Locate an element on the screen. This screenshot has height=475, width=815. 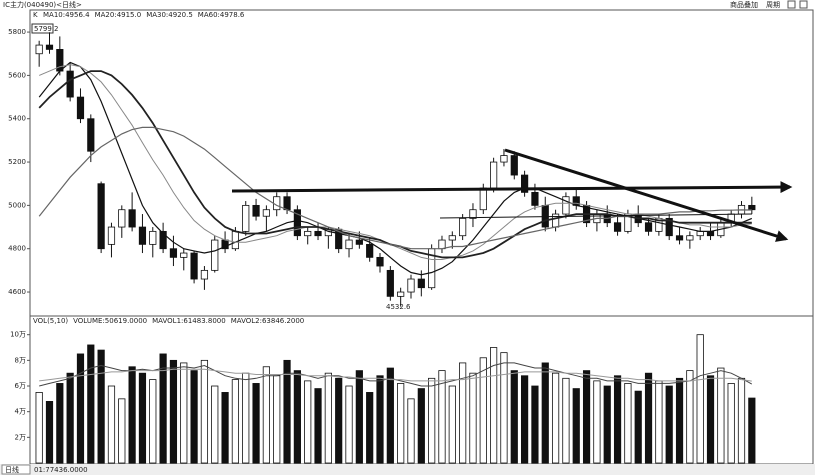
footer-tab-label: 日线 is located at coordinates (12, 469).